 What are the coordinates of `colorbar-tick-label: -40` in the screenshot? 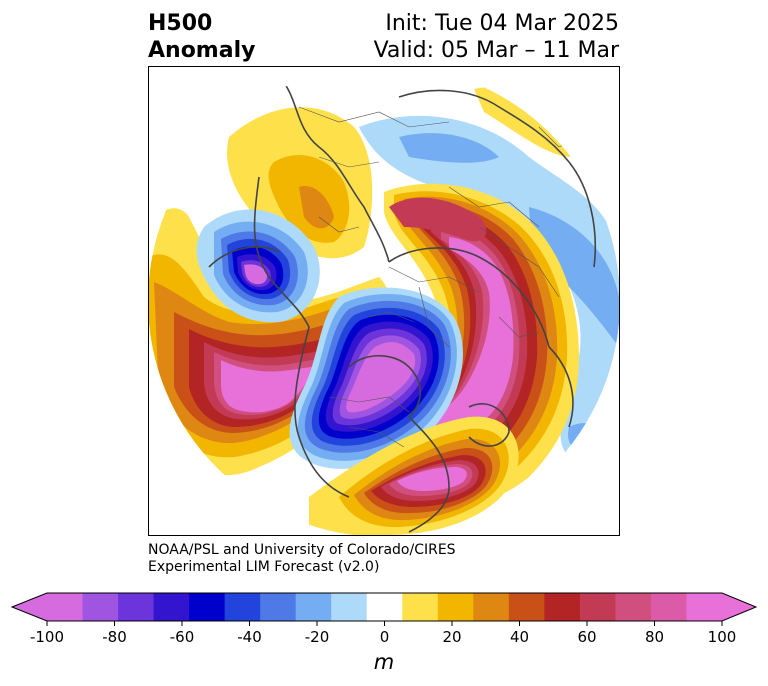 It's located at (249, 637).